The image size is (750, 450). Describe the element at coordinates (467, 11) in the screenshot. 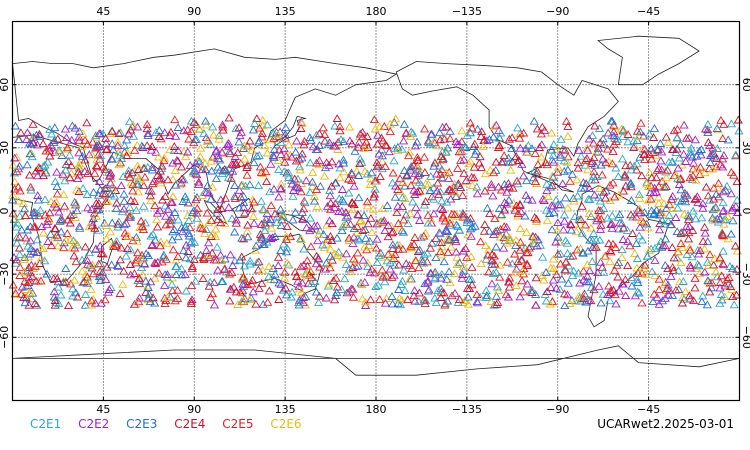

I see `top-lon-label: −135` at that location.